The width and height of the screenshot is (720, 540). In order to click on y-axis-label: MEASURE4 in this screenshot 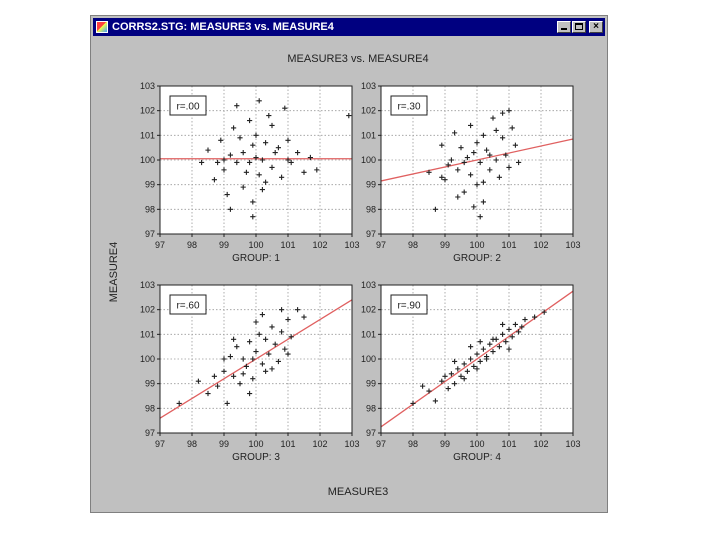, I will do `click(114, 272)`.